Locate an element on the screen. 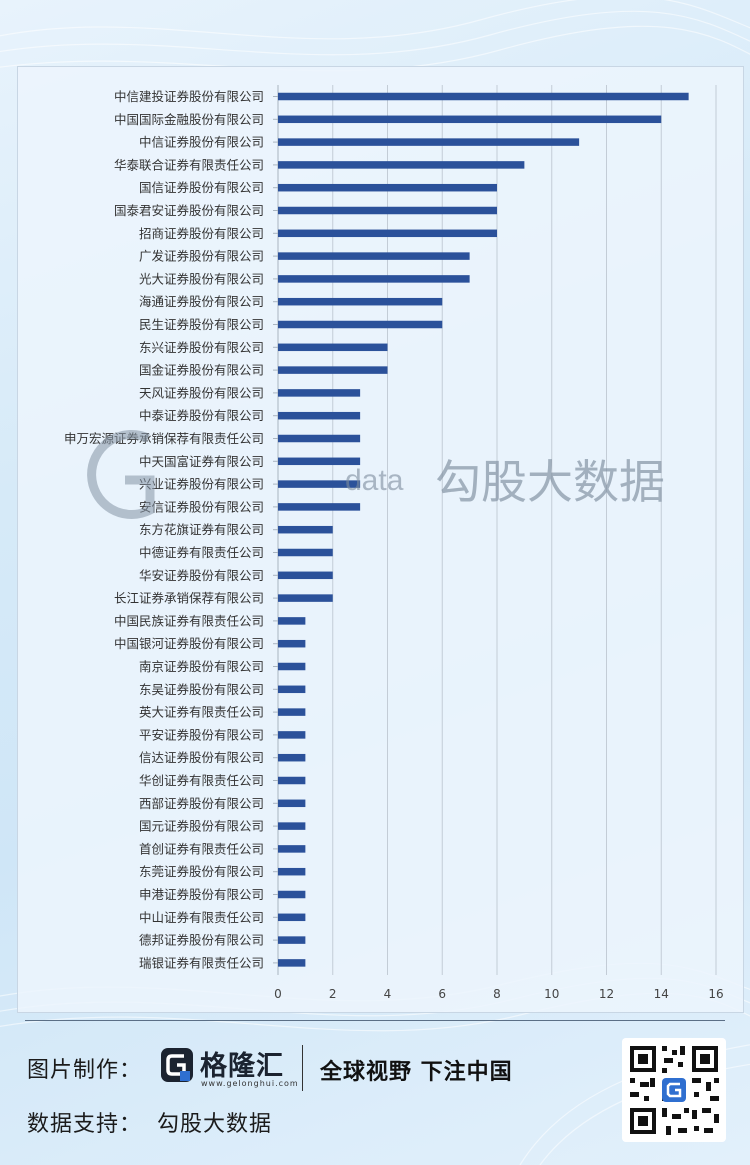 The height and width of the screenshot is (1165, 750). category-label: 信达证券股份有限公司 is located at coordinates (201, 757).